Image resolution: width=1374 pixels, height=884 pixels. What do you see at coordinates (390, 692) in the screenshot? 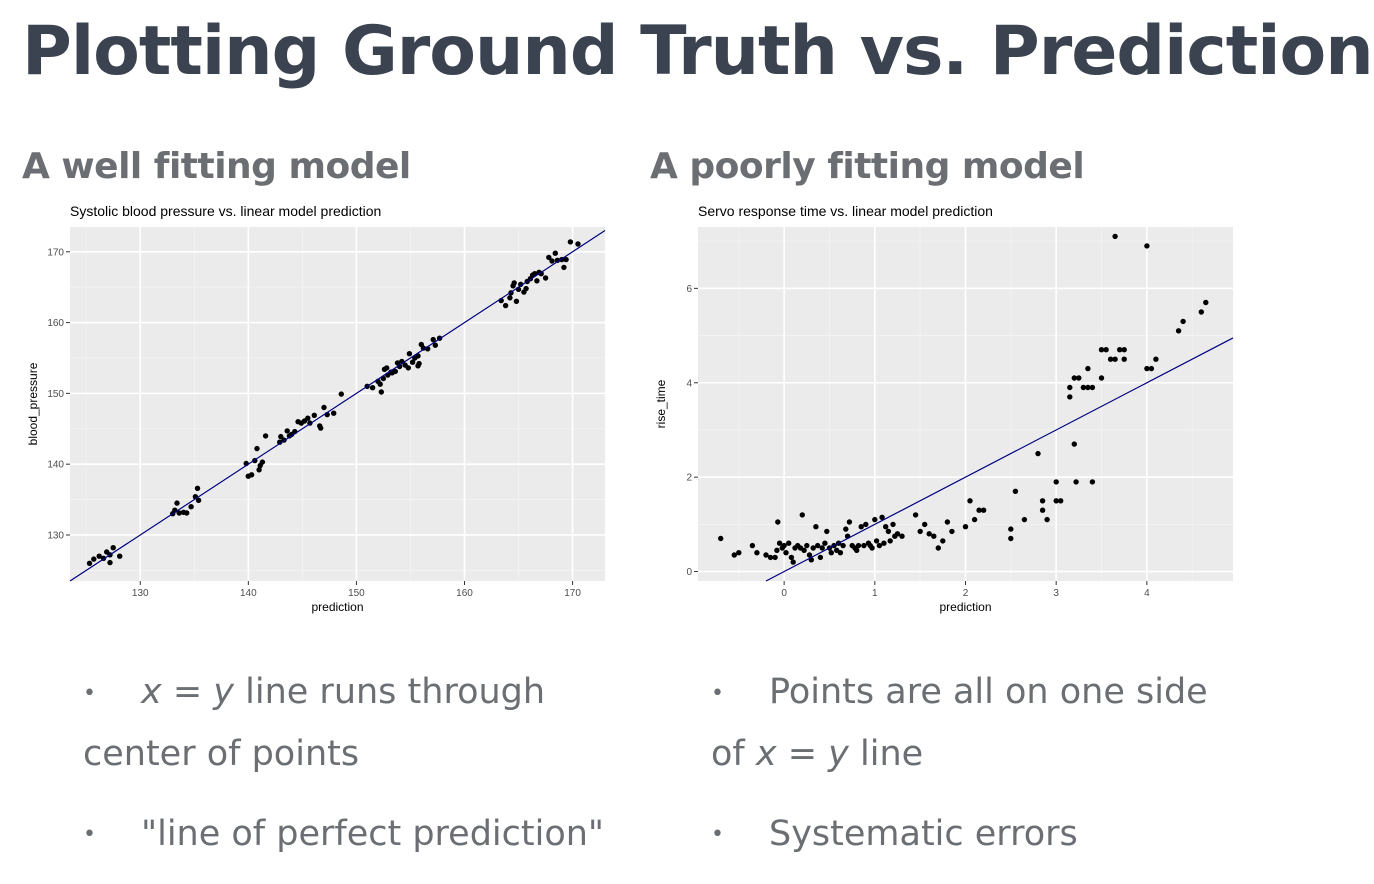
I see `bullet-text: line runs through` at bounding box center [390, 692].